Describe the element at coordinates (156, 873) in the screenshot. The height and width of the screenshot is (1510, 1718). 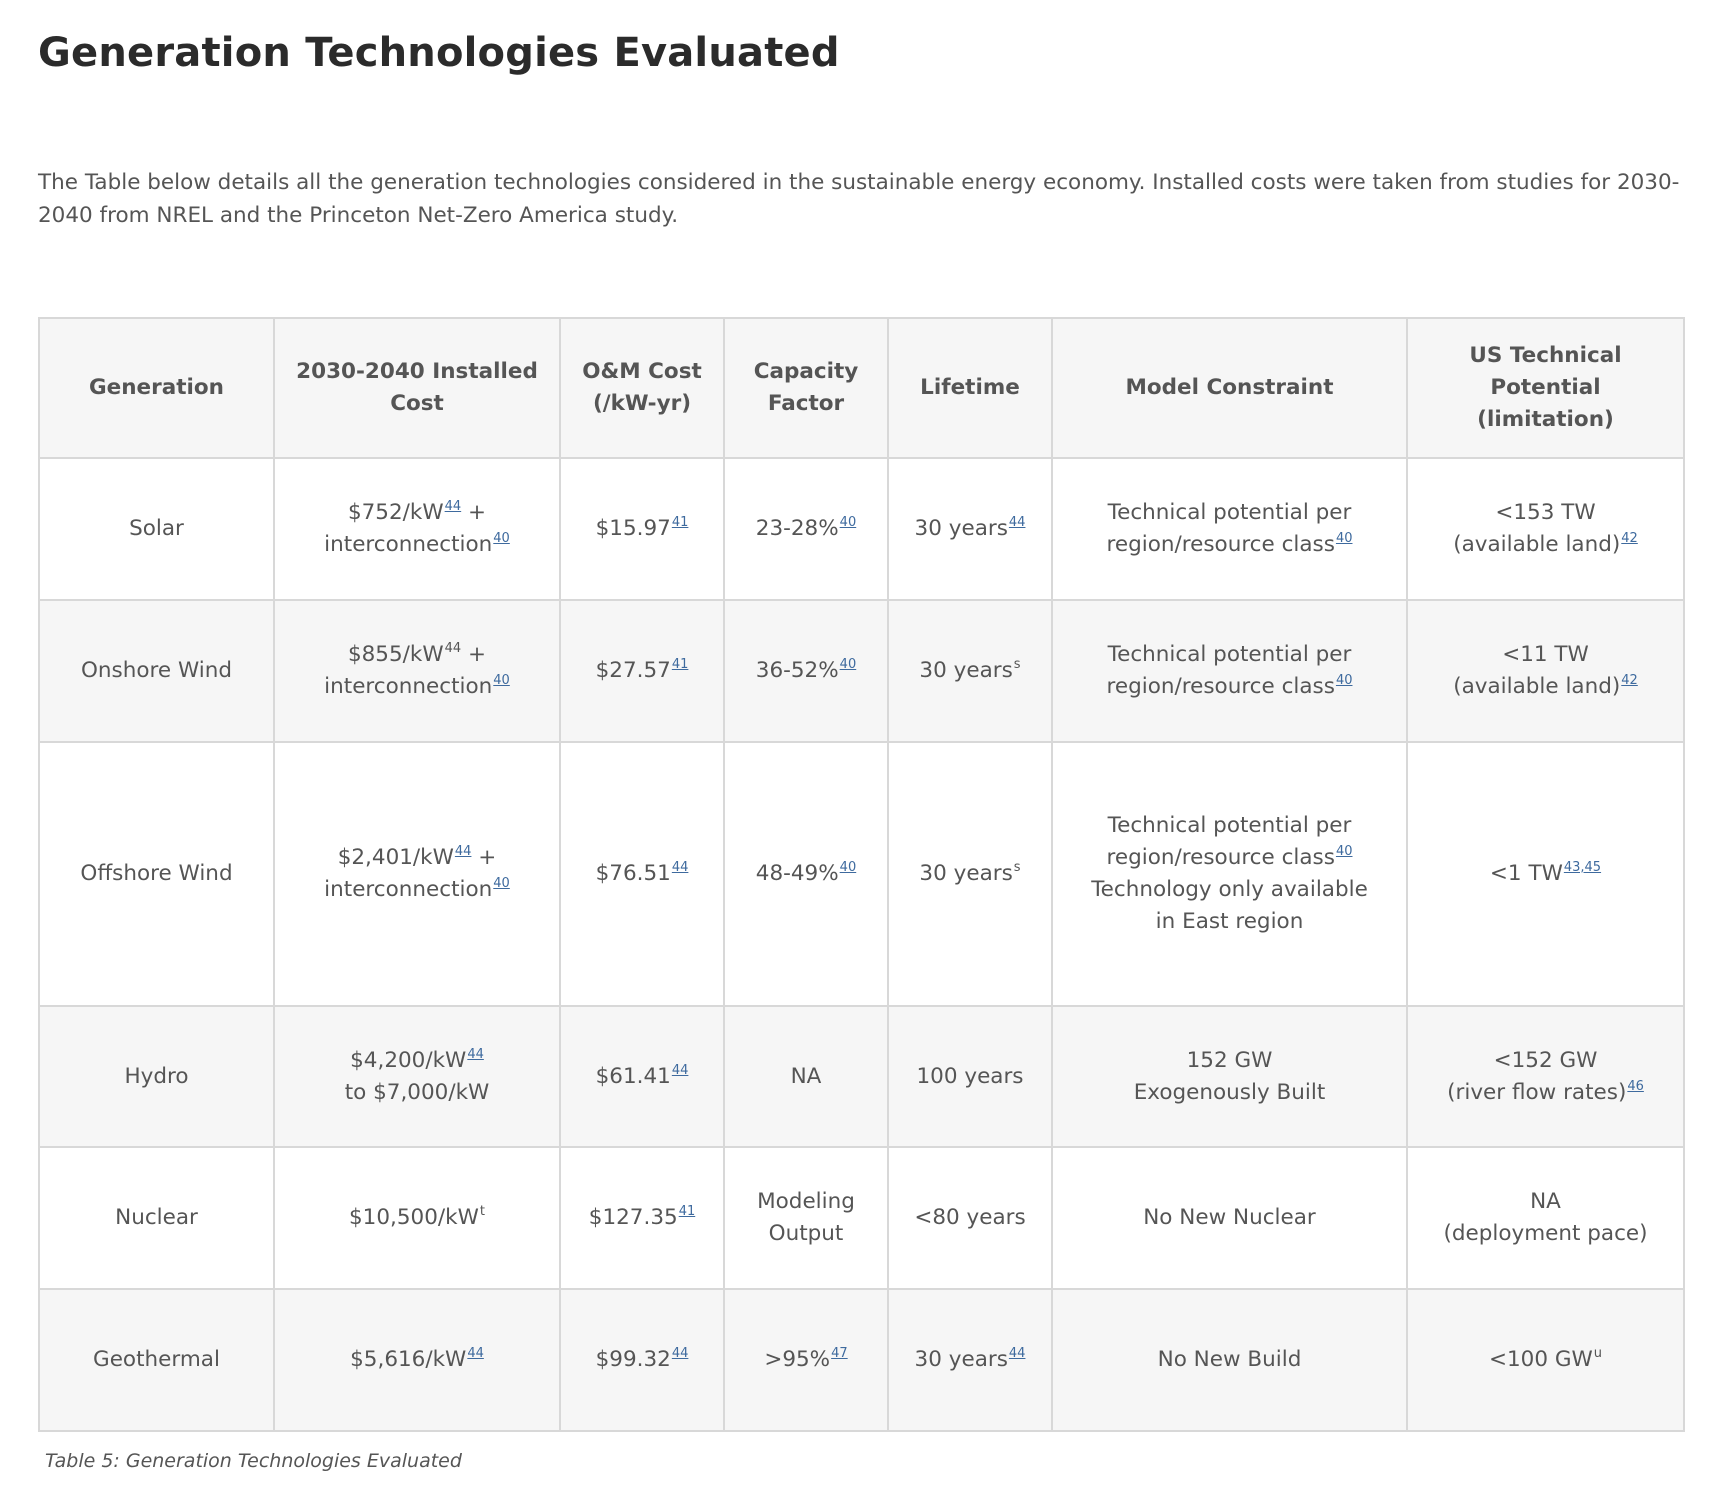
I see `cell-text: Offshore Wind` at that location.